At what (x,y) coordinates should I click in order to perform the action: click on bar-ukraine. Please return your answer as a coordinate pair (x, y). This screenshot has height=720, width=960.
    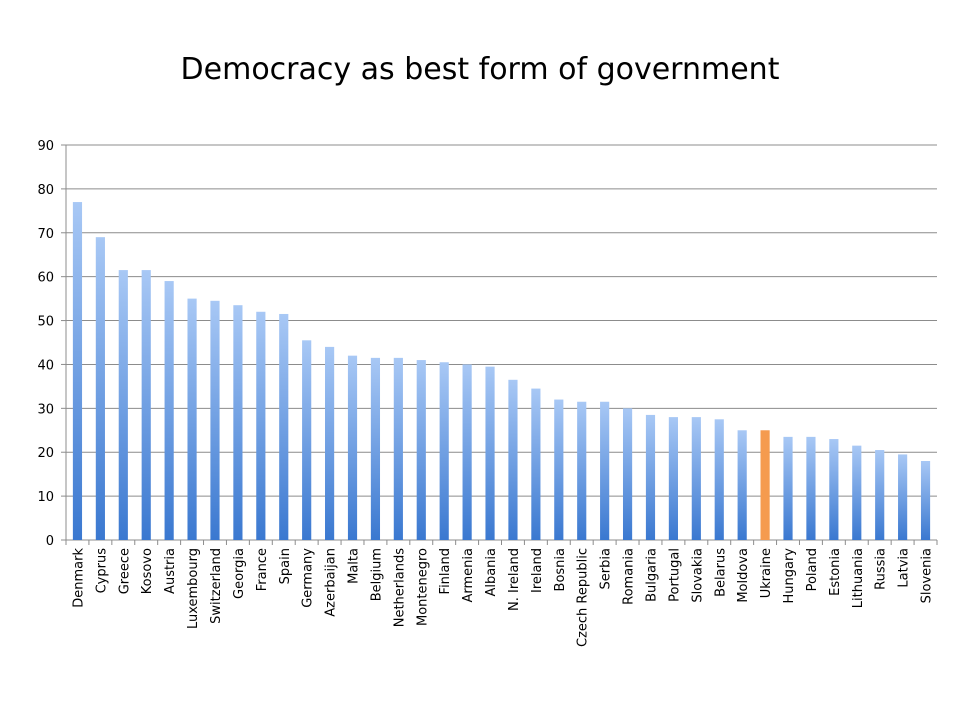
    Looking at the image, I should click on (765, 485).